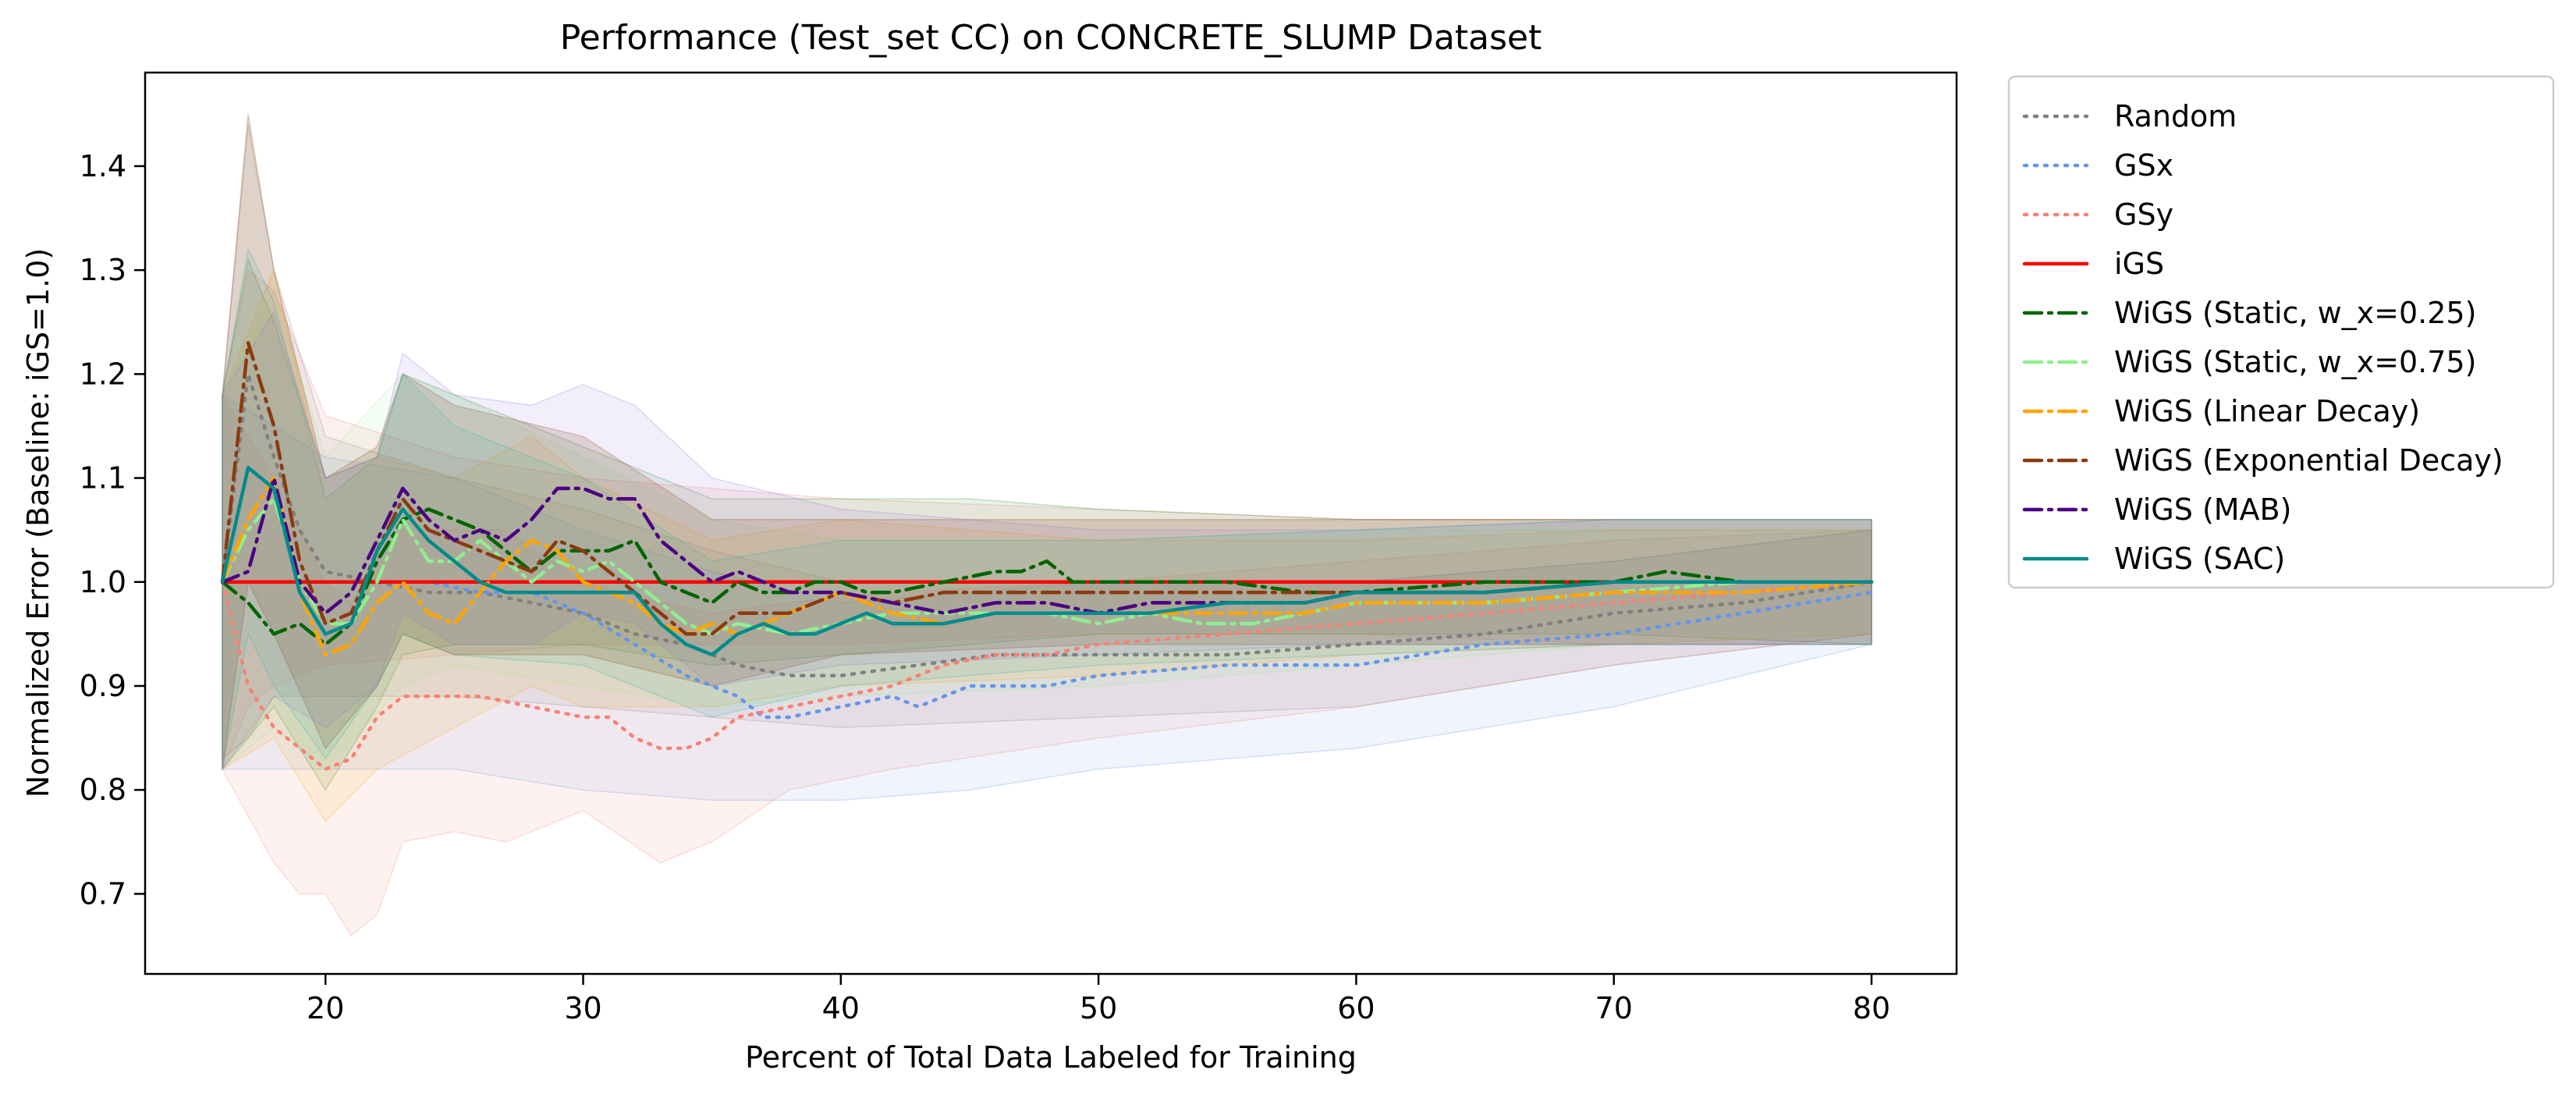  Describe the element at coordinates (103, 790) in the screenshot. I see `y-tick-label: 0.8` at that location.